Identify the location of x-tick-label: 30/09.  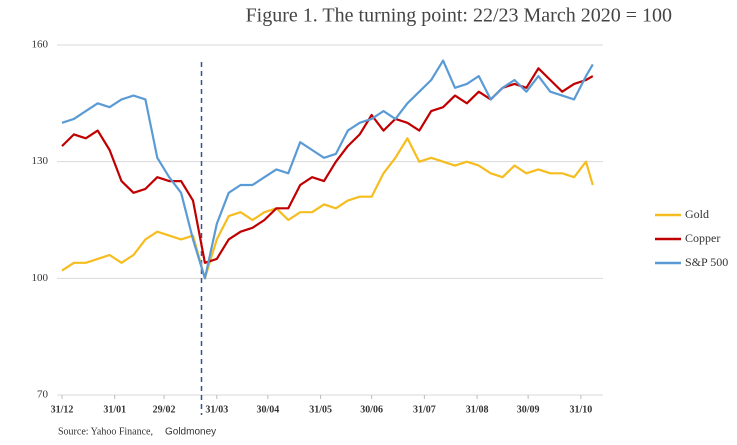
(528, 409).